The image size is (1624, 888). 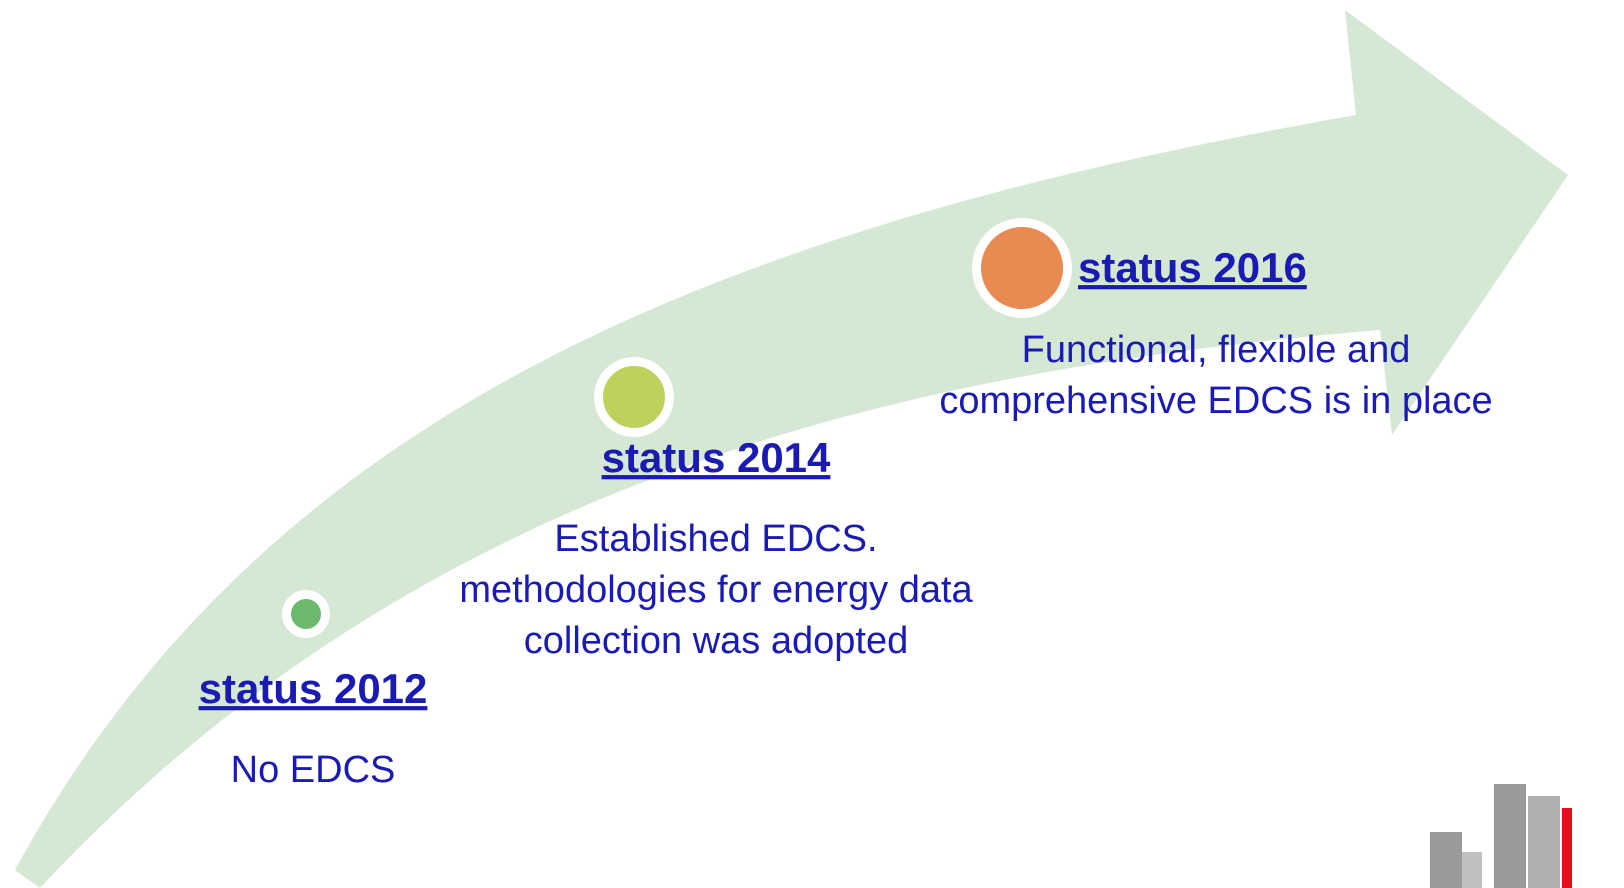 What do you see at coordinates (1215, 401) in the screenshot?
I see `milestone-description: comprehensive EDCS is in place` at bounding box center [1215, 401].